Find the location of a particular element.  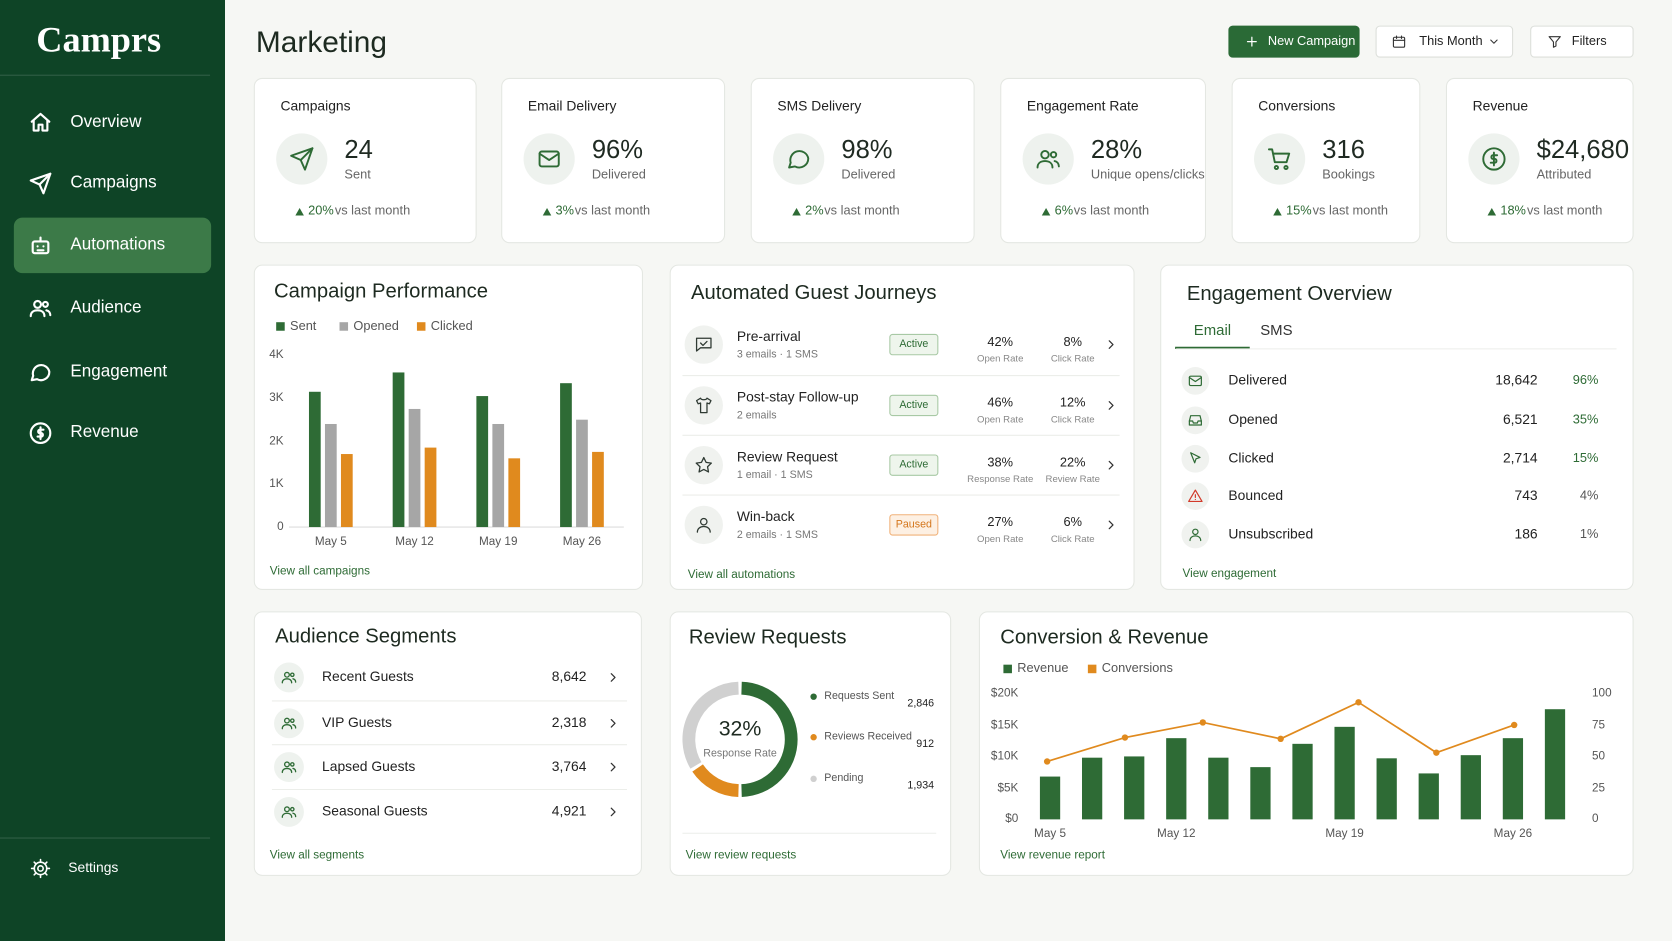

donut-segment is located at coordinates (710, 725).